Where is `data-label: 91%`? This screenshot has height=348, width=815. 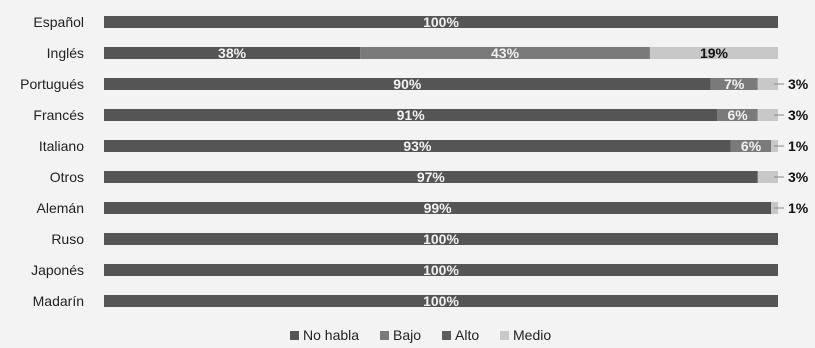 data-label: 91% is located at coordinates (411, 115).